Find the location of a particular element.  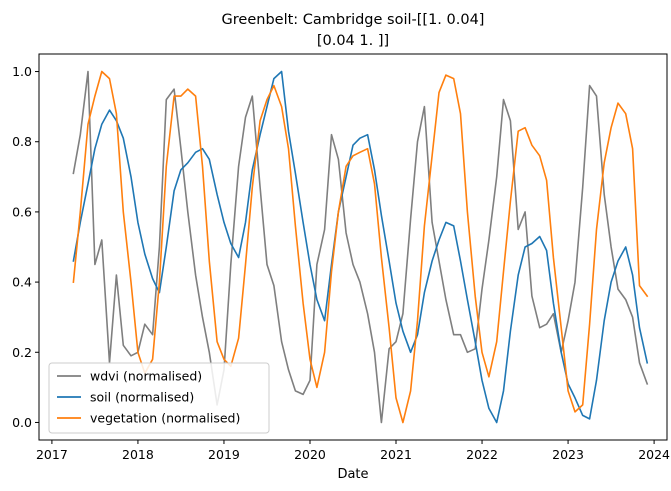

x-axis-ticks: 2017 2018 2019 2020 2021 2022 2023 2024 is located at coordinates (353, 451).